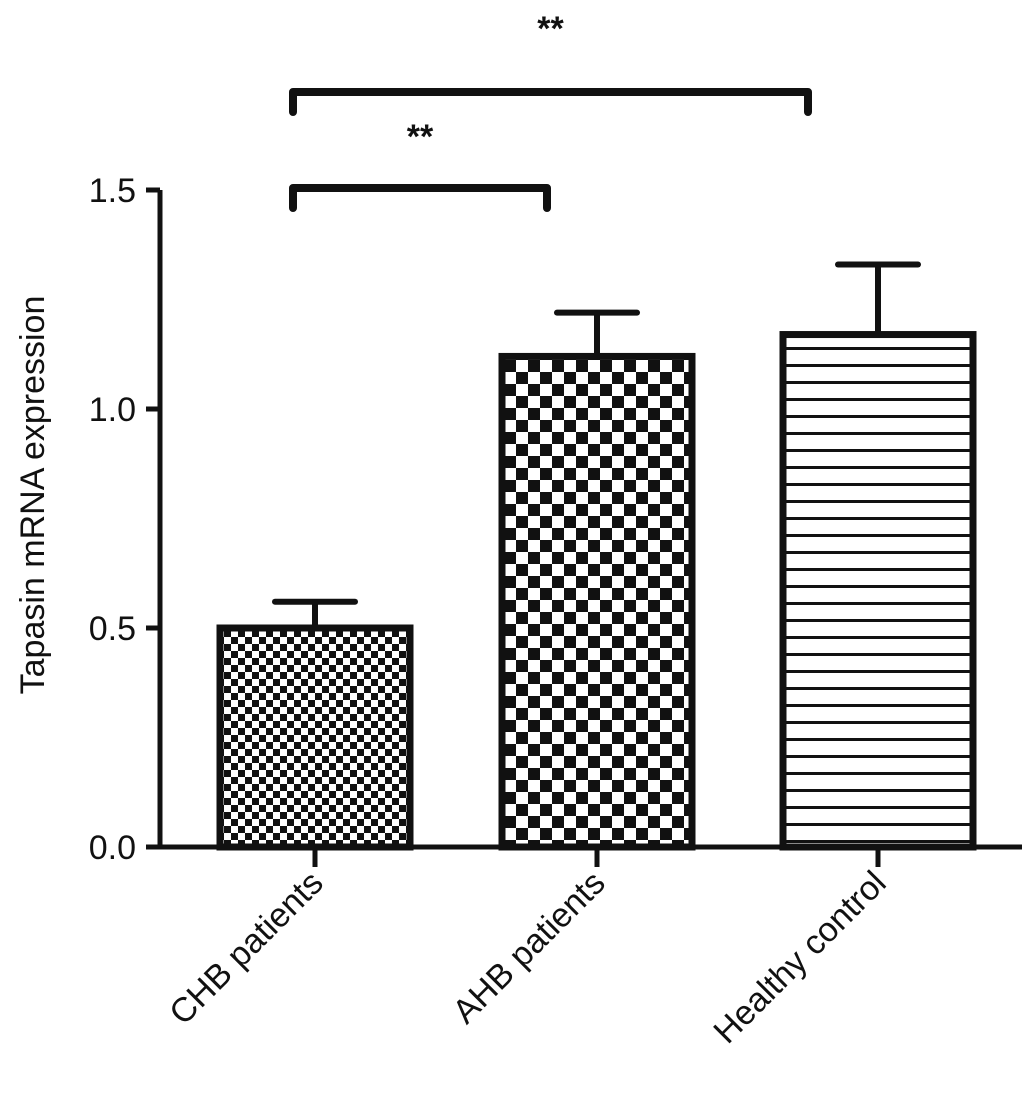 The image size is (1036, 1110). What do you see at coordinates (315, 737) in the screenshot?
I see `bar-chb-patients` at bounding box center [315, 737].